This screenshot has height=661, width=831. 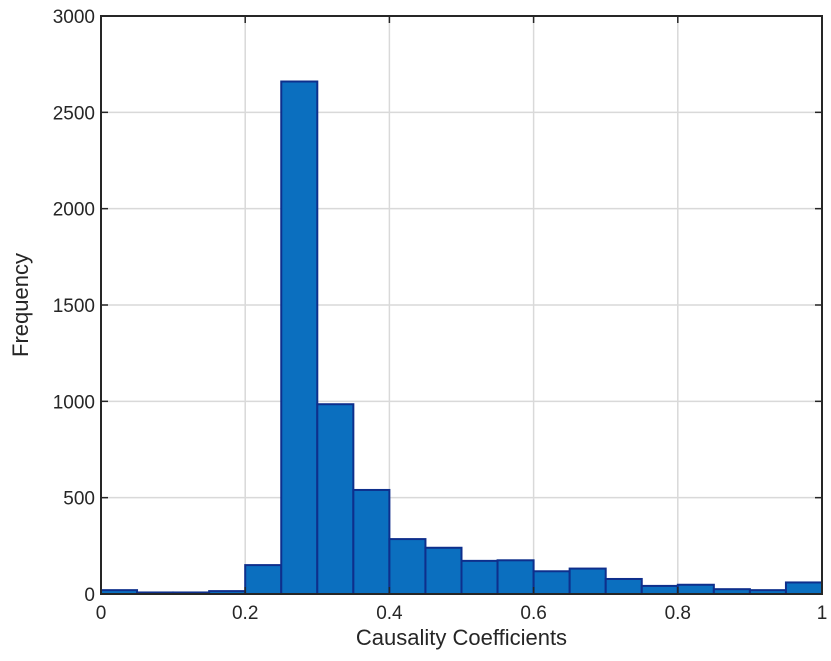 What do you see at coordinates (389, 613) in the screenshot?
I see `x-tick-label-2: 0.4` at bounding box center [389, 613].